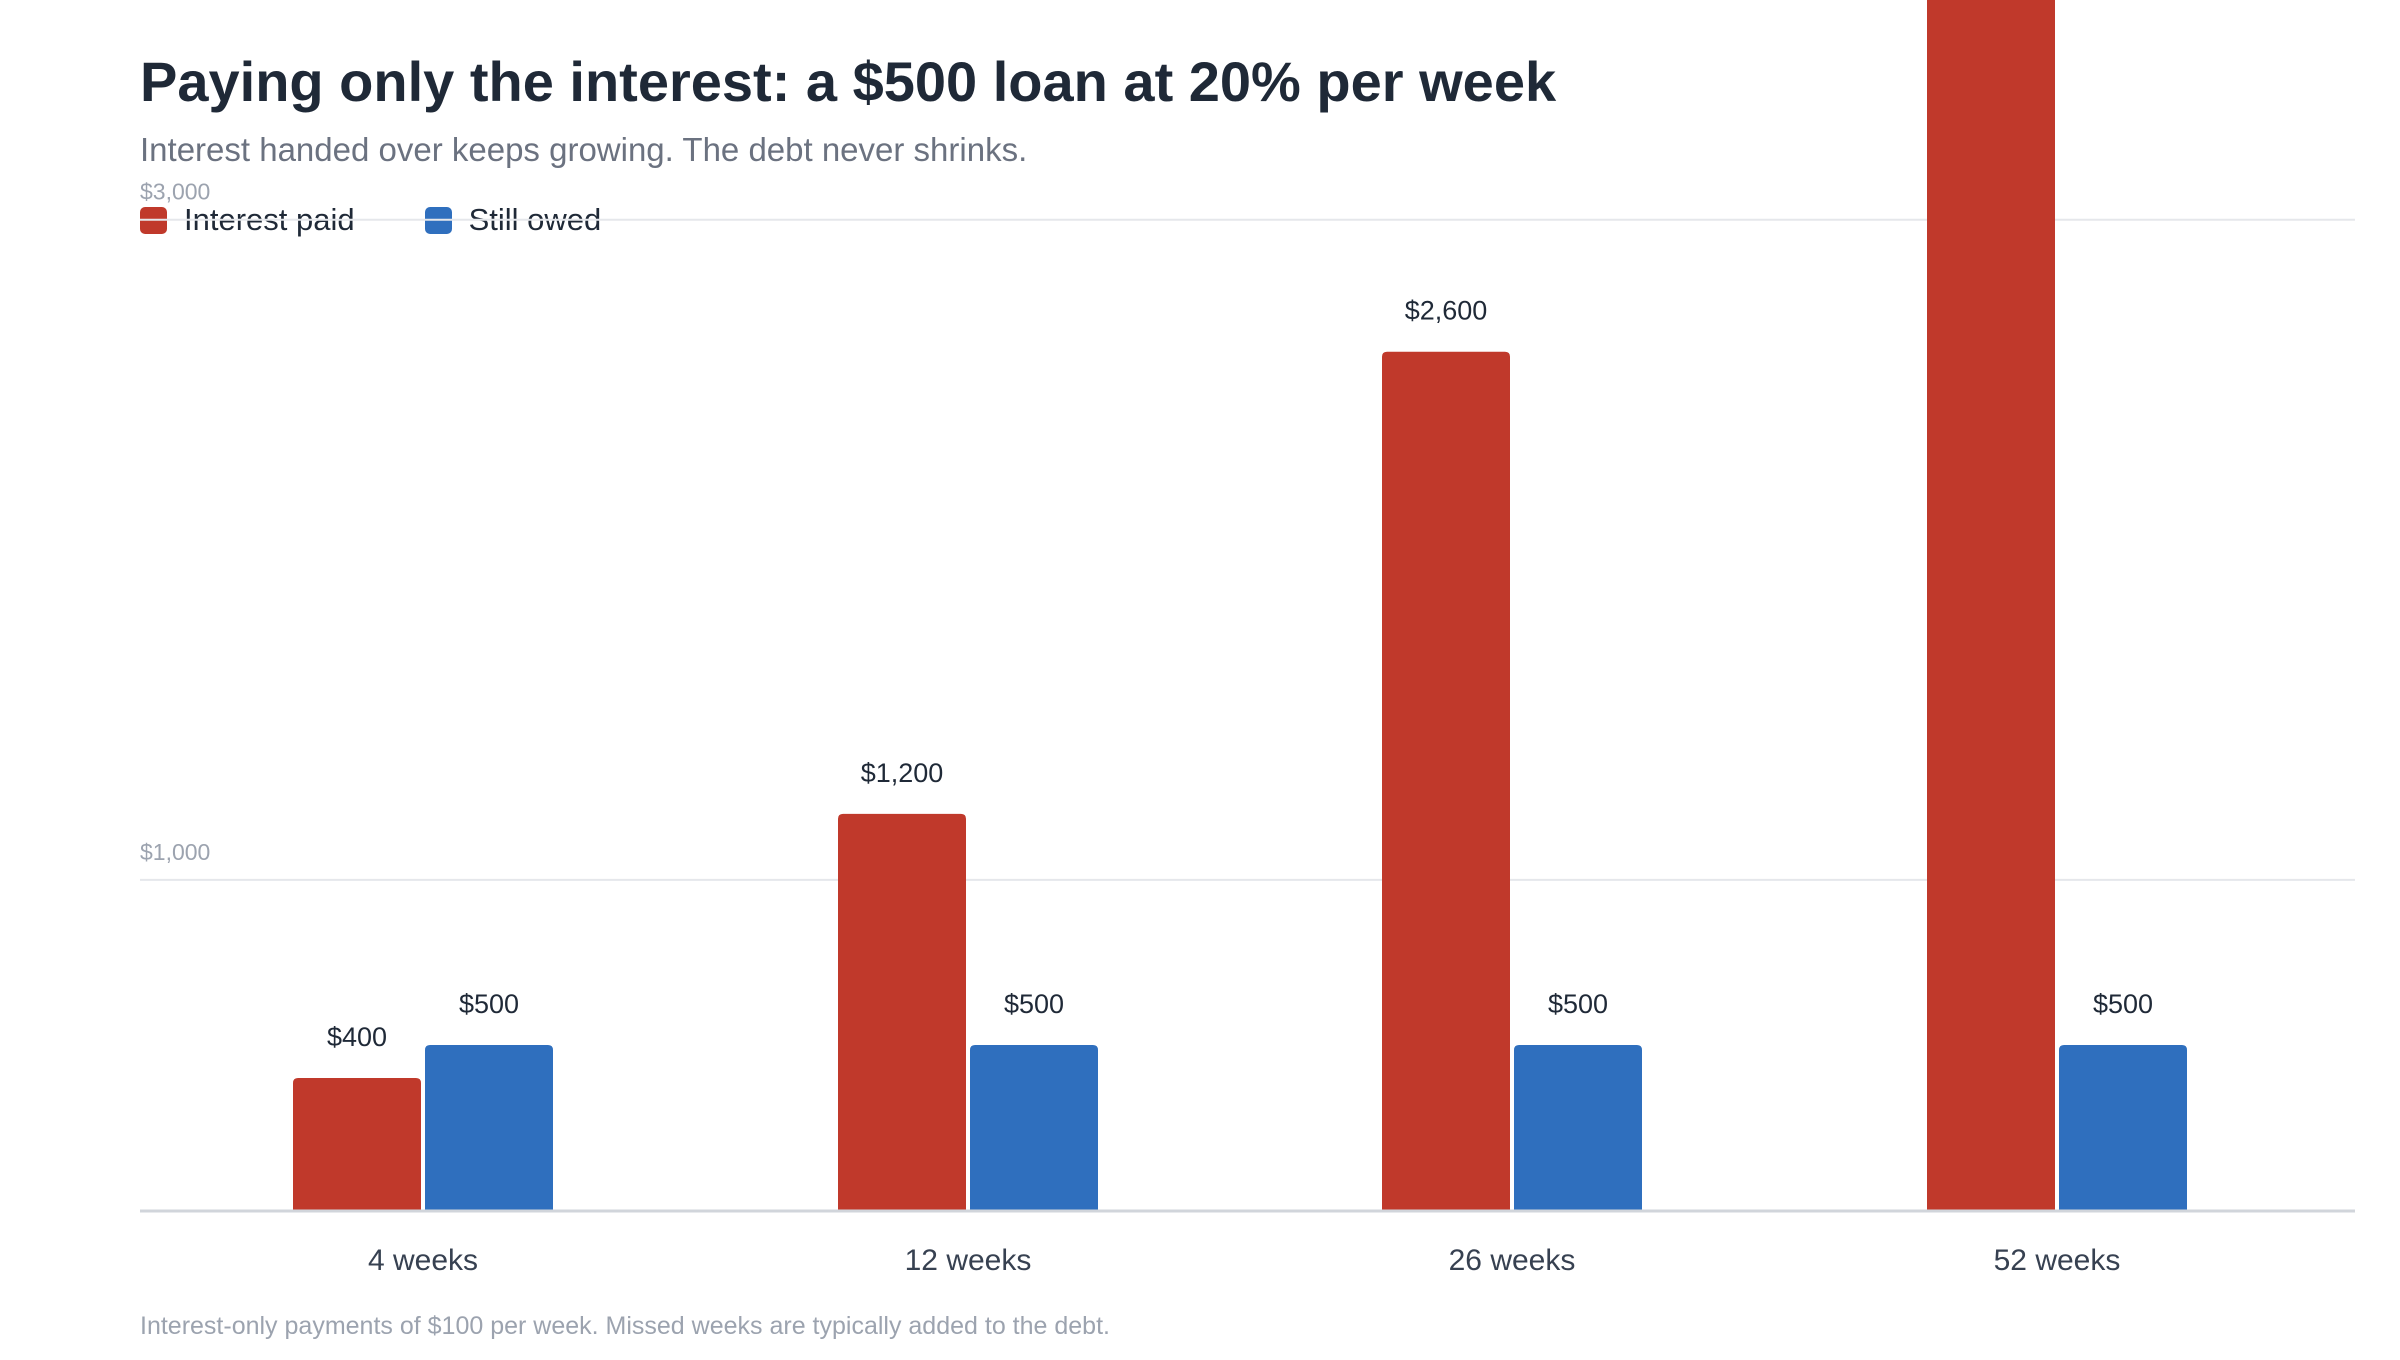  I want to click on data-label: $400, so click(357, 1037).